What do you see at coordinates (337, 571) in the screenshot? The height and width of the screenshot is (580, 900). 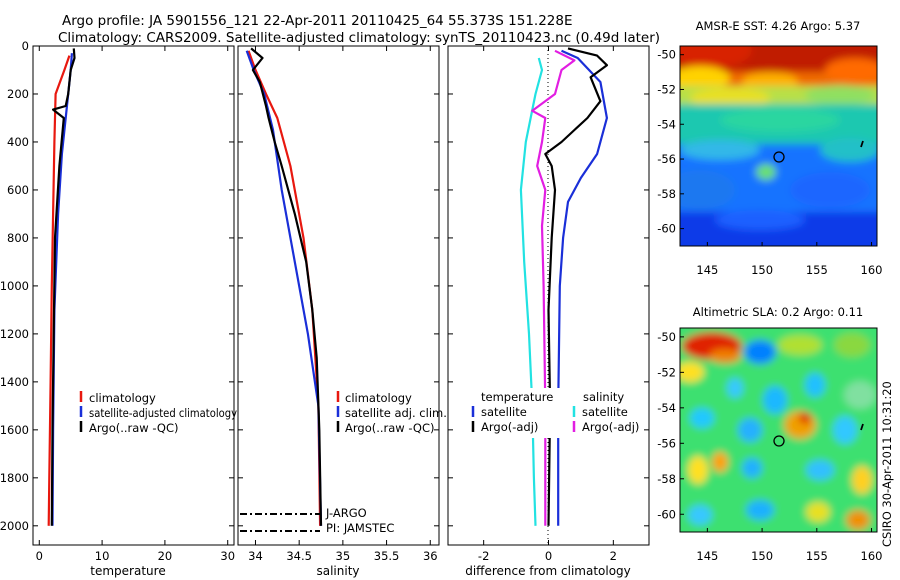 I see `salinity-xlabel: salinity` at bounding box center [337, 571].